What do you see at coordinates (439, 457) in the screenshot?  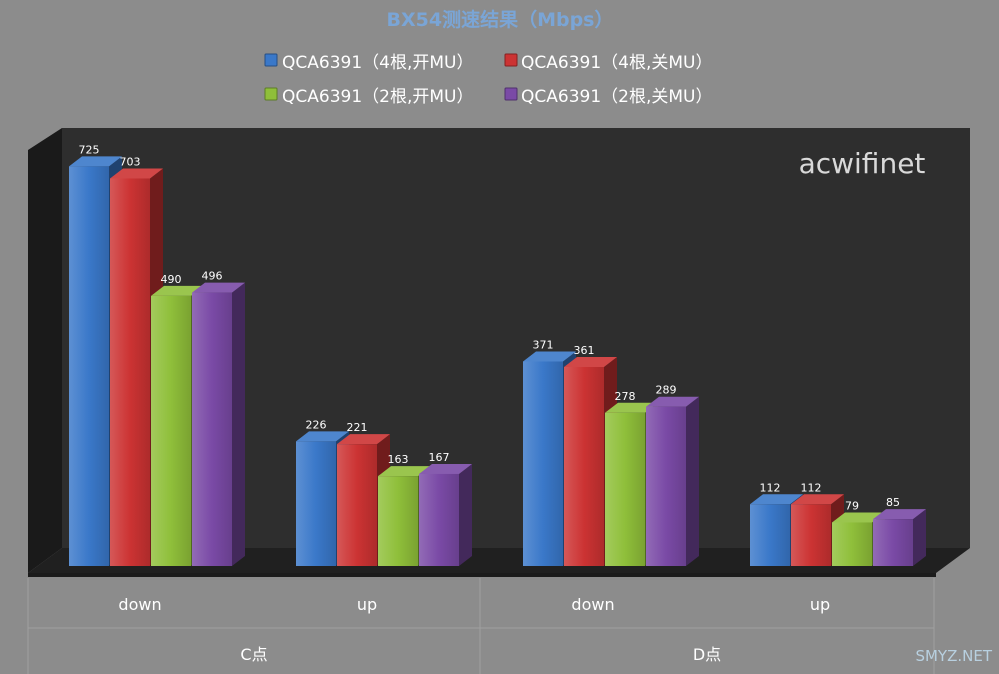 I see `data-label: 167` at bounding box center [439, 457].